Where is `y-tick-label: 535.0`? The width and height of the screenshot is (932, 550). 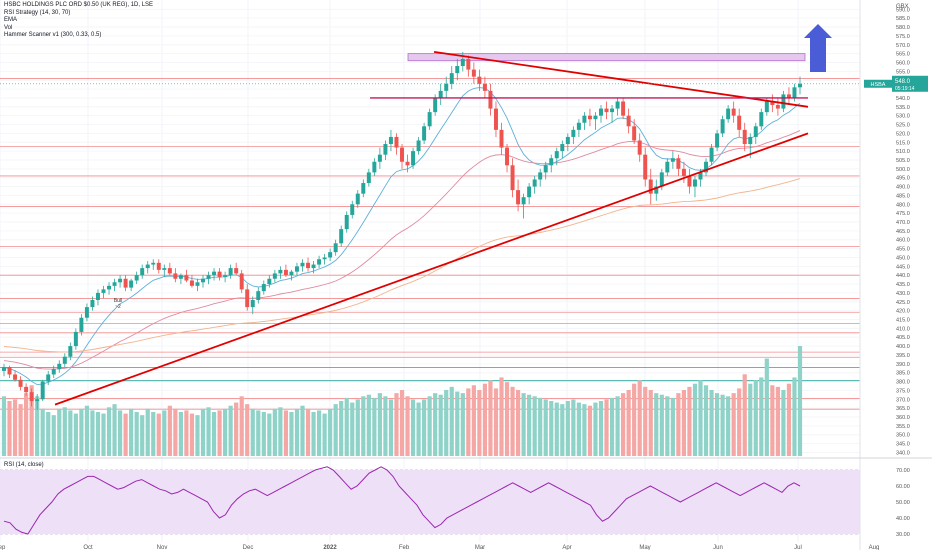 y-tick-label: 535.0 is located at coordinates (903, 108).